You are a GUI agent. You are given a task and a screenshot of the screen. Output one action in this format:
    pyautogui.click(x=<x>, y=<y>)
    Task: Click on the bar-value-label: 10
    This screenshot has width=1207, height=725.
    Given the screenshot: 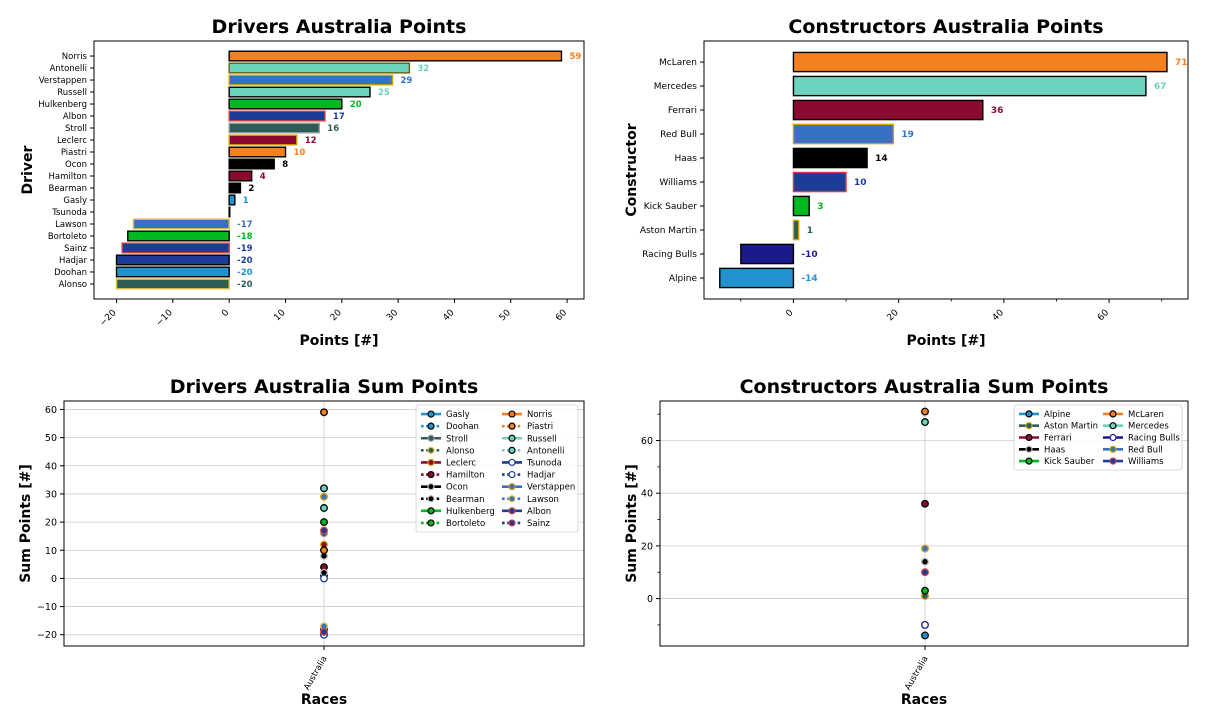 What is the action you would take?
    pyautogui.click(x=299, y=153)
    